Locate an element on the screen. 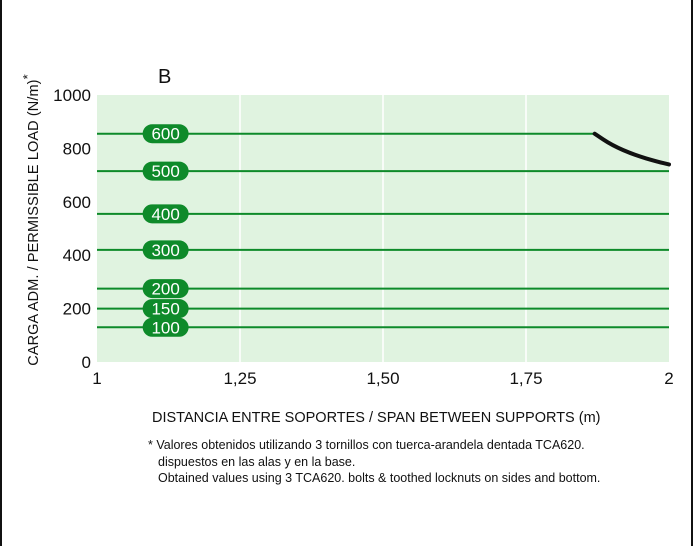  series-label-text: 300 is located at coordinates (165, 250).